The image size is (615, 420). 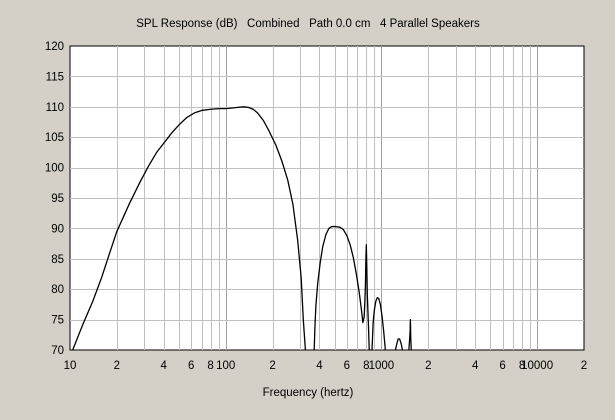 I want to click on x-tick-label: 10, so click(x=70, y=366).